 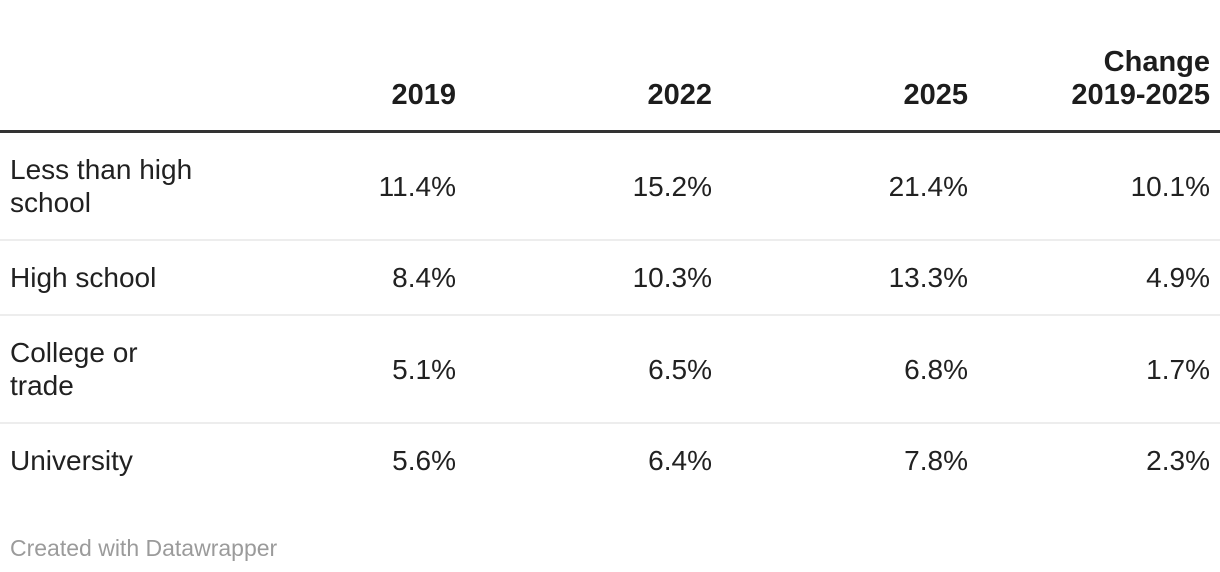 What do you see at coordinates (105, 89) in the screenshot?
I see `header-row-label` at bounding box center [105, 89].